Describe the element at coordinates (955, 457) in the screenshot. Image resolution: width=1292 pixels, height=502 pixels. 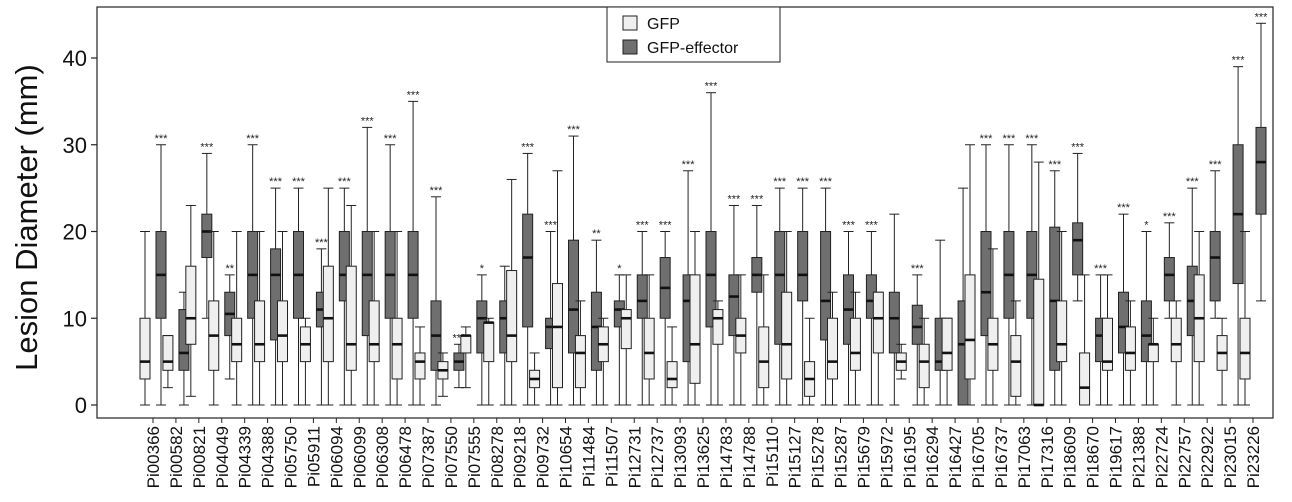
I see `x-tick-label: Pi16427` at that location.